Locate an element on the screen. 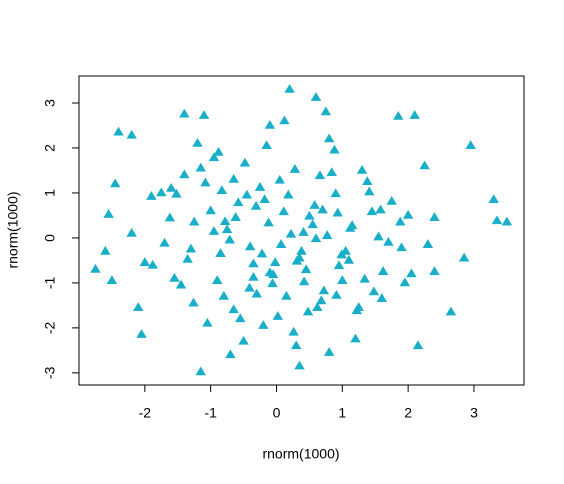  x-tick-label: -1 is located at coordinates (210, 413).